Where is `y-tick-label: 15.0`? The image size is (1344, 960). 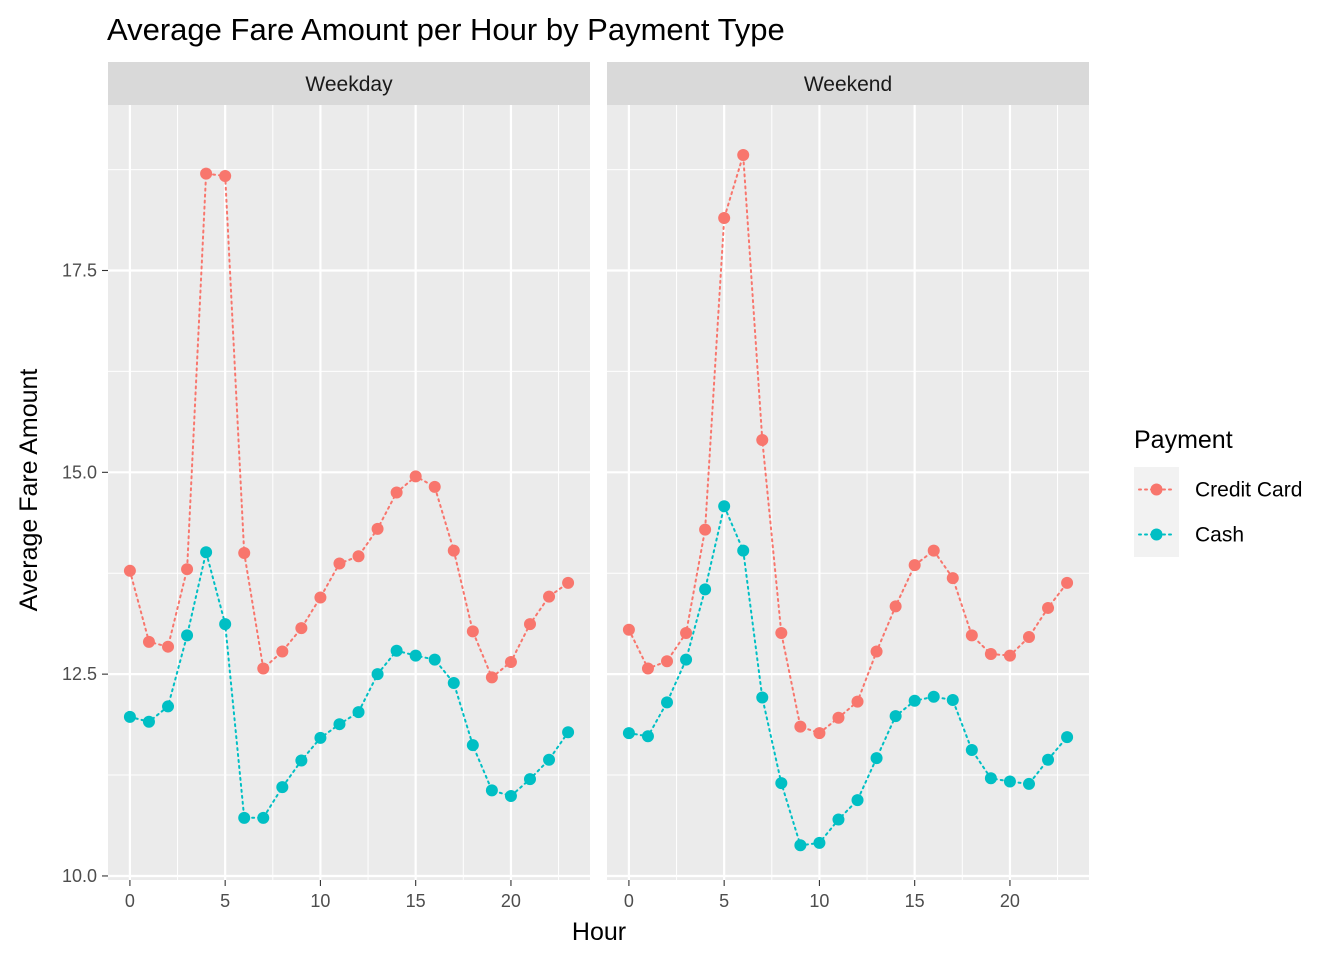
y-tick-label: 15.0 is located at coordinates (79, 472).